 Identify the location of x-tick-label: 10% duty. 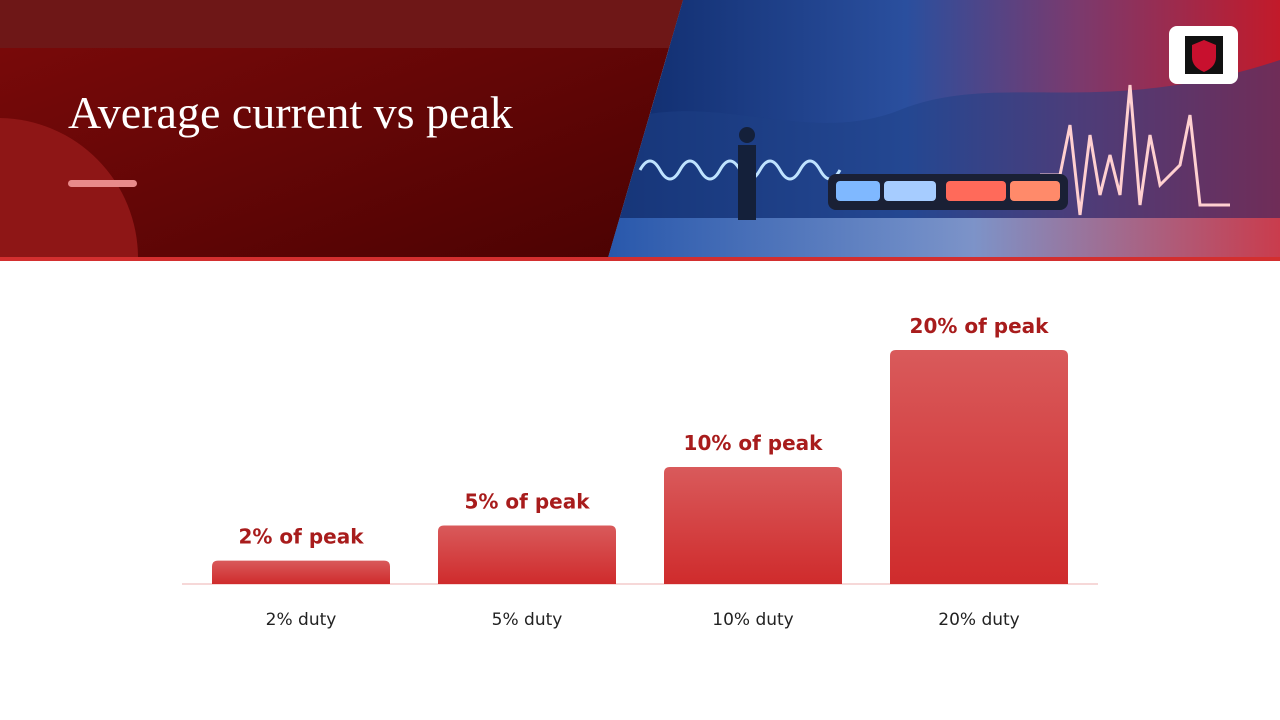
(752, 620).